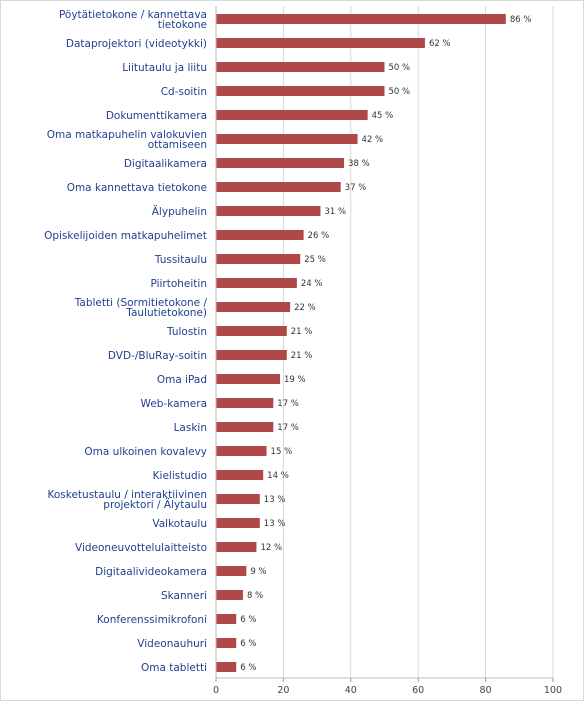 This screenshot has height=701, width=584. I want to click on category-label: Pöytätietokone / kannettava tietokone, so click(133, 20).